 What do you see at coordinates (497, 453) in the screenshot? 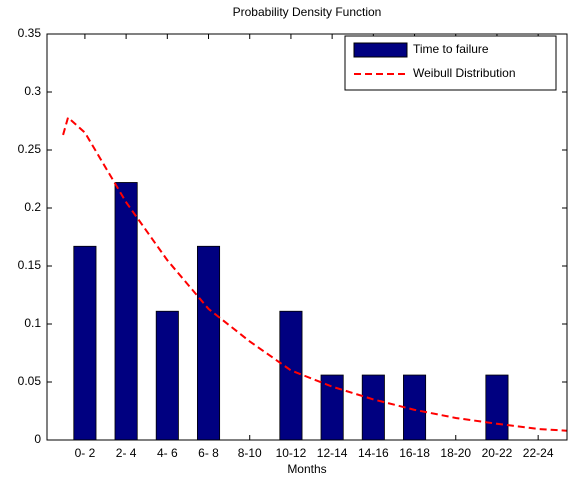
I see `x-tick-label: 20-22` at bounding box center [497, 453].